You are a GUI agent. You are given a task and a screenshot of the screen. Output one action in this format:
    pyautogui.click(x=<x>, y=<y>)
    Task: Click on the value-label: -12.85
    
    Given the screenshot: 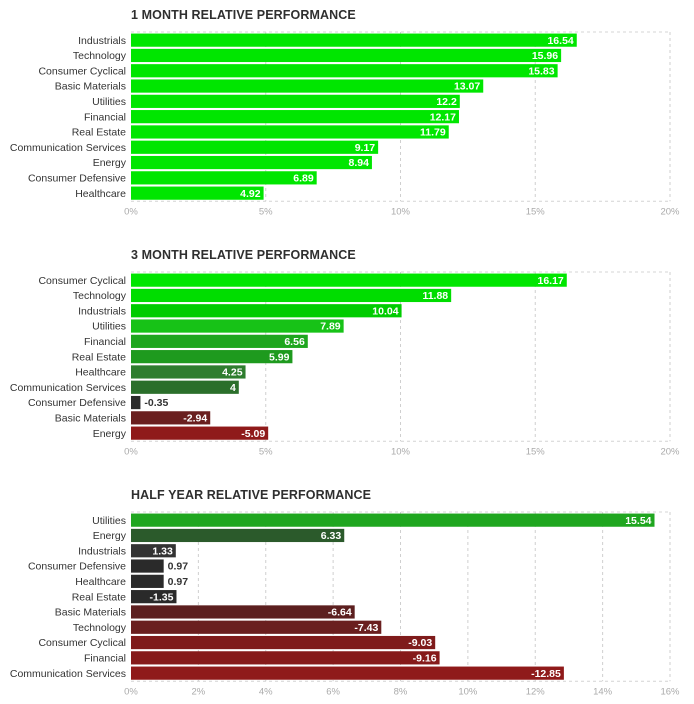 What is the action you would take?
    pyautogui.click(x=546, y=674)
    